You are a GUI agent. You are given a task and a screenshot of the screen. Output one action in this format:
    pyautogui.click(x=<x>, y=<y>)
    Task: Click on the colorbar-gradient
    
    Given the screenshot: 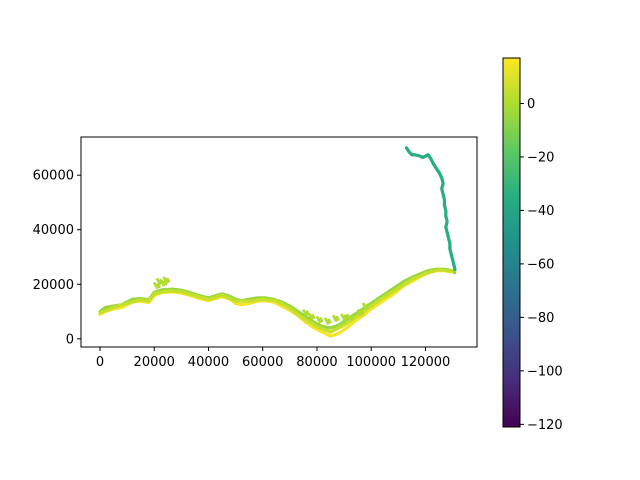 What is the action you would take?
    pyautogui.click(x=511, y=242)
    